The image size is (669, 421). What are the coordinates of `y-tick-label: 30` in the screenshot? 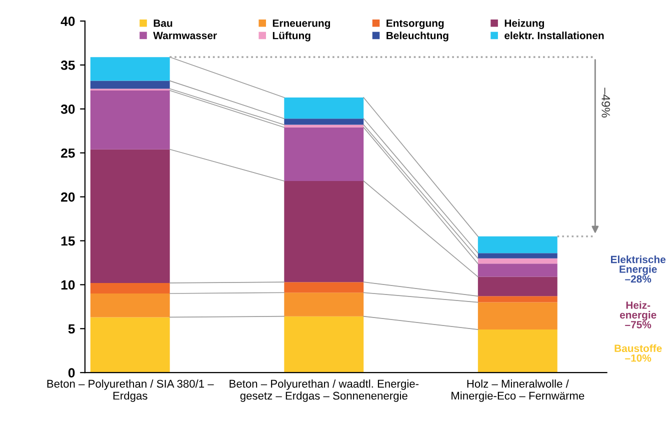 It's located at (67, 109).